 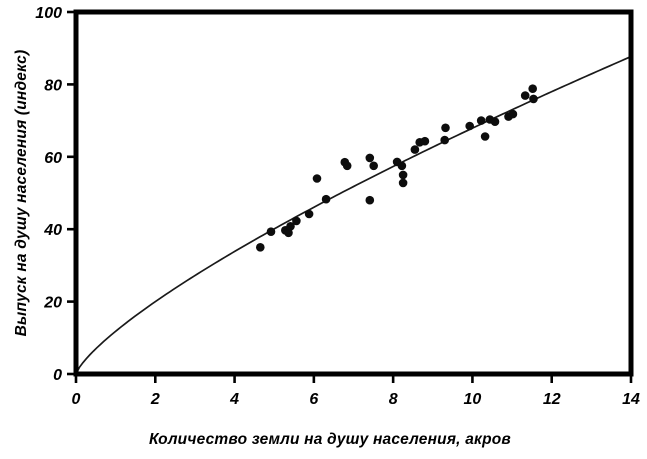 What do you see at coordinates (76, 399) in the screenshot?
I see `x-tick-label: 0` at bounding box center [76, 399].